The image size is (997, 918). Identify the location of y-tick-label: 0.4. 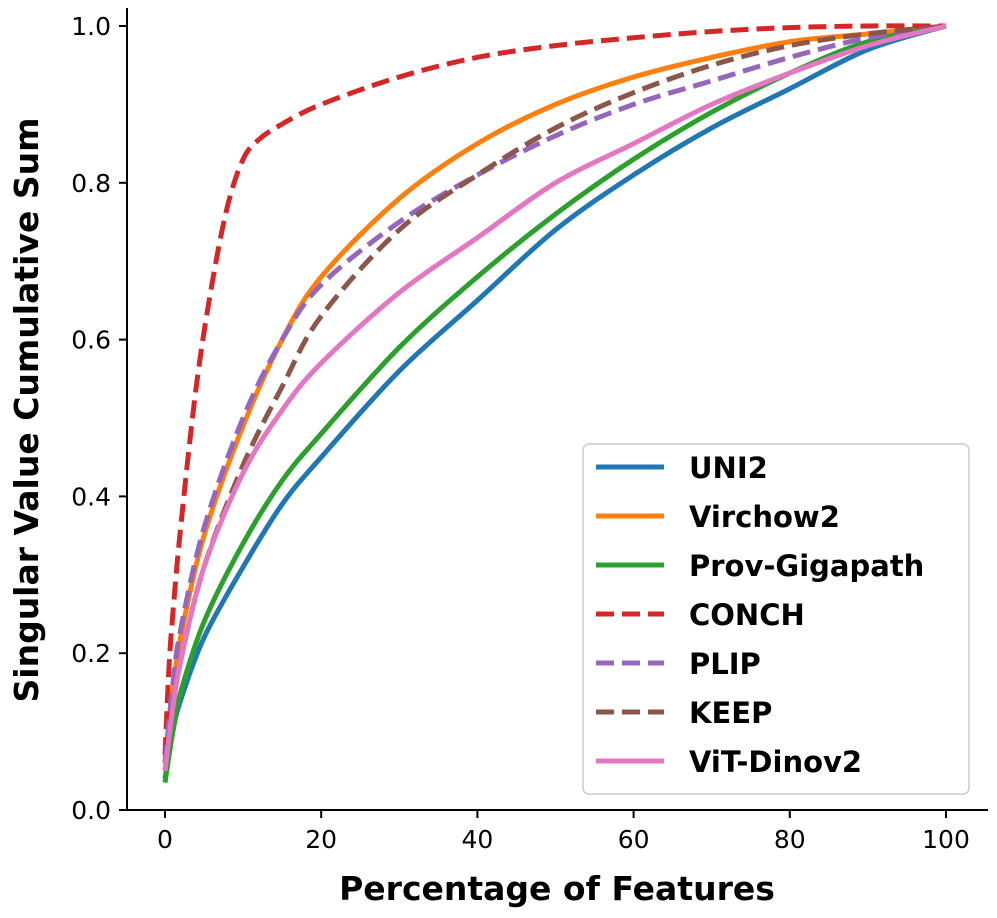
(91, 496).